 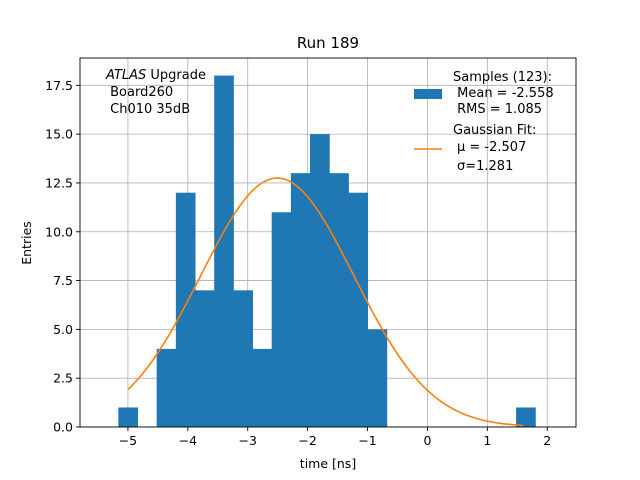 I want to click on legend-hist-line2: Mean = -2.558, so click(x=503, y=93).